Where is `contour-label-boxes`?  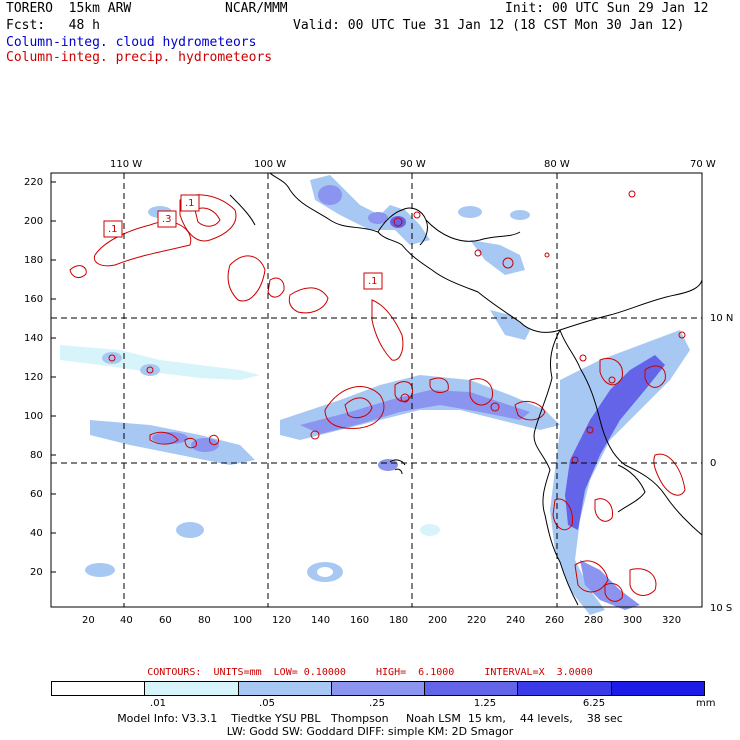 contour-label-boxes is located at coordinates (243, 242).